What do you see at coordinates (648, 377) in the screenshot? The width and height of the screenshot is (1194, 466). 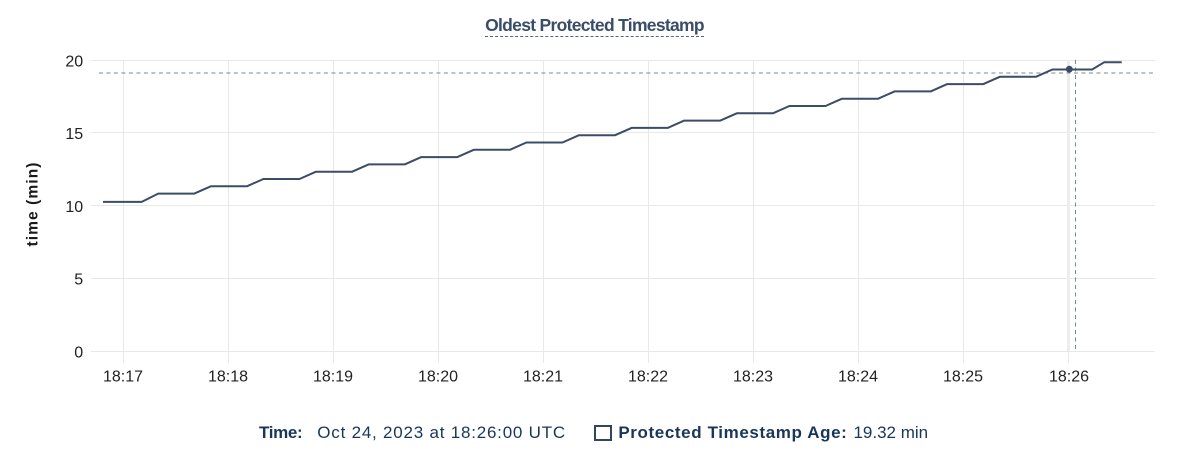 I see `svg-text: 18:22` at bounding box center [648, 377].